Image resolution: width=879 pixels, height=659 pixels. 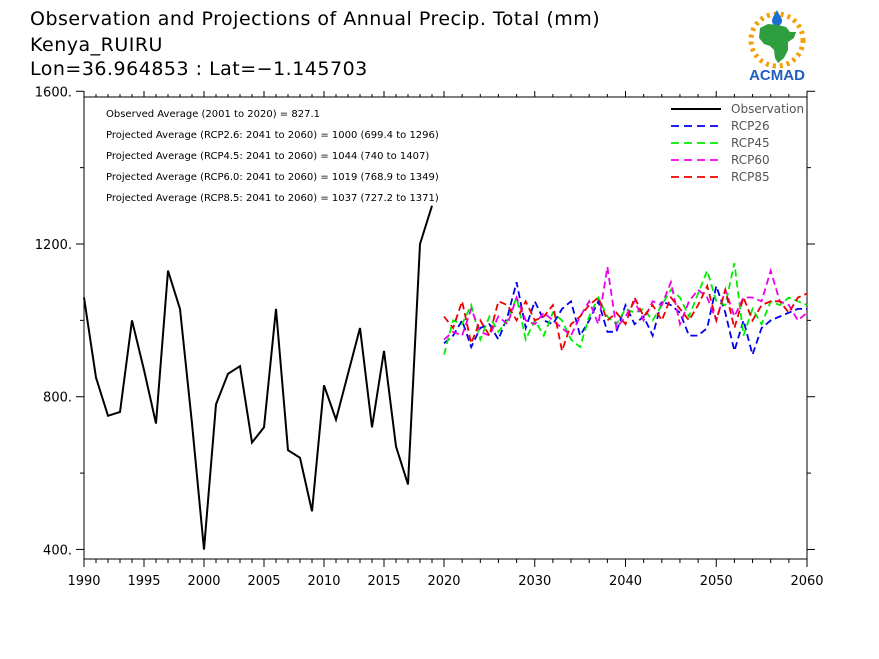 I want to click on legend-label: RCP26, so click(x=750, y=126).